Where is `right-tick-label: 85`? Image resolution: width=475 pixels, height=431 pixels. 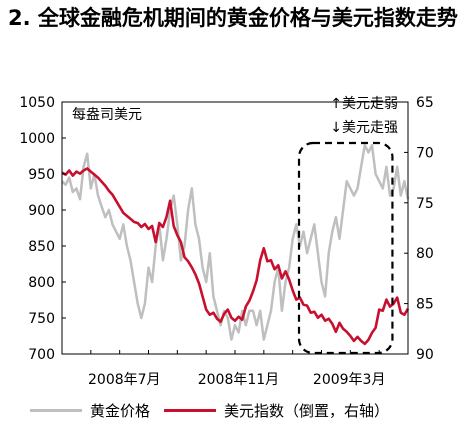
right-tick-label: 85 is located at coordinates (425, 305).